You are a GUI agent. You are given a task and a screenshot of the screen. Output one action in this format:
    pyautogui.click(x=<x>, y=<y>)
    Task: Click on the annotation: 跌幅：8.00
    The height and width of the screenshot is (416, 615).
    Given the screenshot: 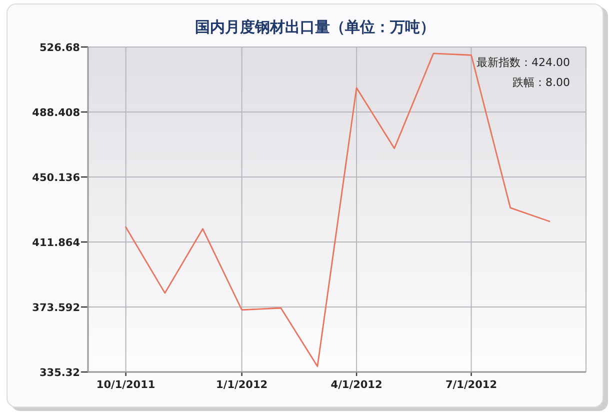 What is the action you would take?
    pyautogui.click(x=541, y=82)
    